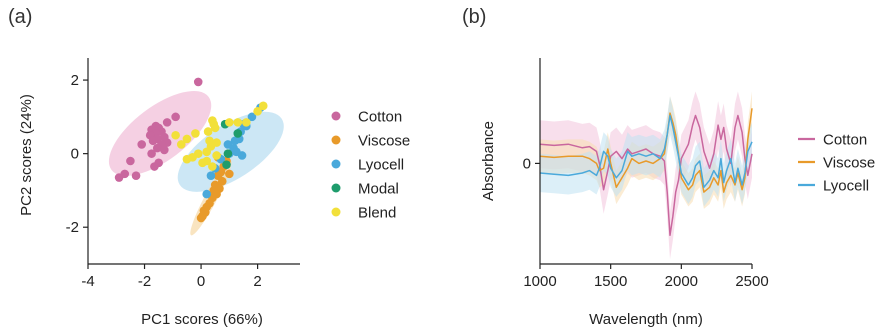 The image size is (892, 329). What do you see at coordinates (849, 163) in the screenshot?
I see `legend-label-b-viscose: Viscose` at bounding box center [849, 163].